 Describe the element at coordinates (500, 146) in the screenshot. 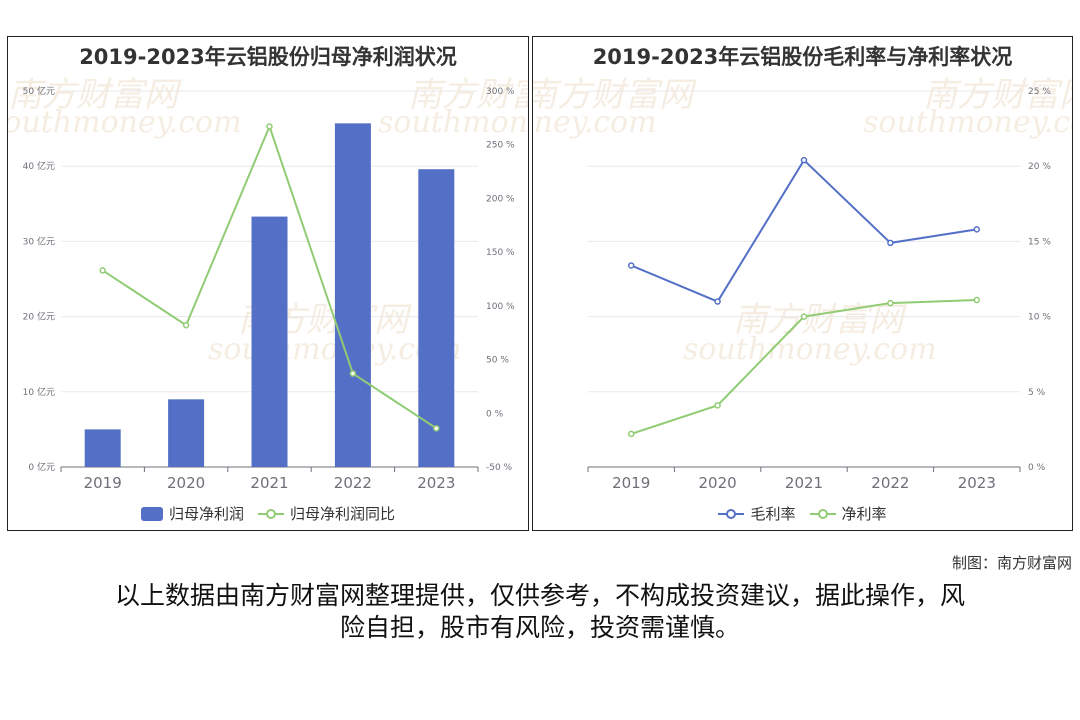

I see `y-right-tick-label: 250 %` at that location.